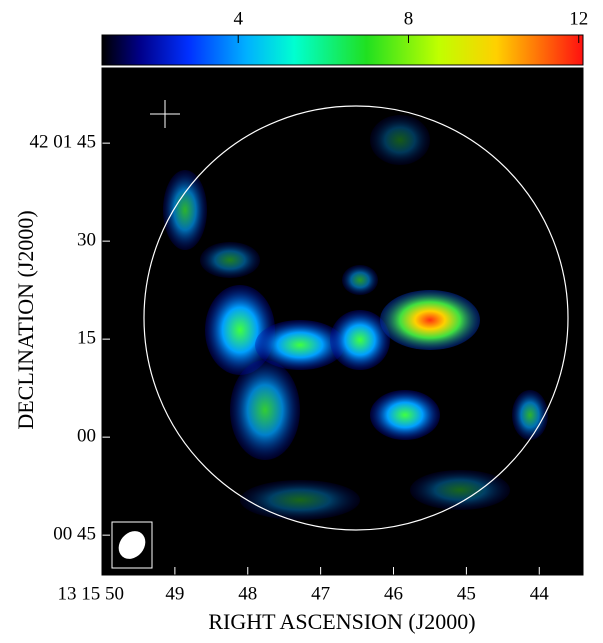 The image size is (603, 643). What do you see at coordinates (578, 18) in the screenshot?
I see `colorbar-tick-label: 12` at bounding box center [578, 18].